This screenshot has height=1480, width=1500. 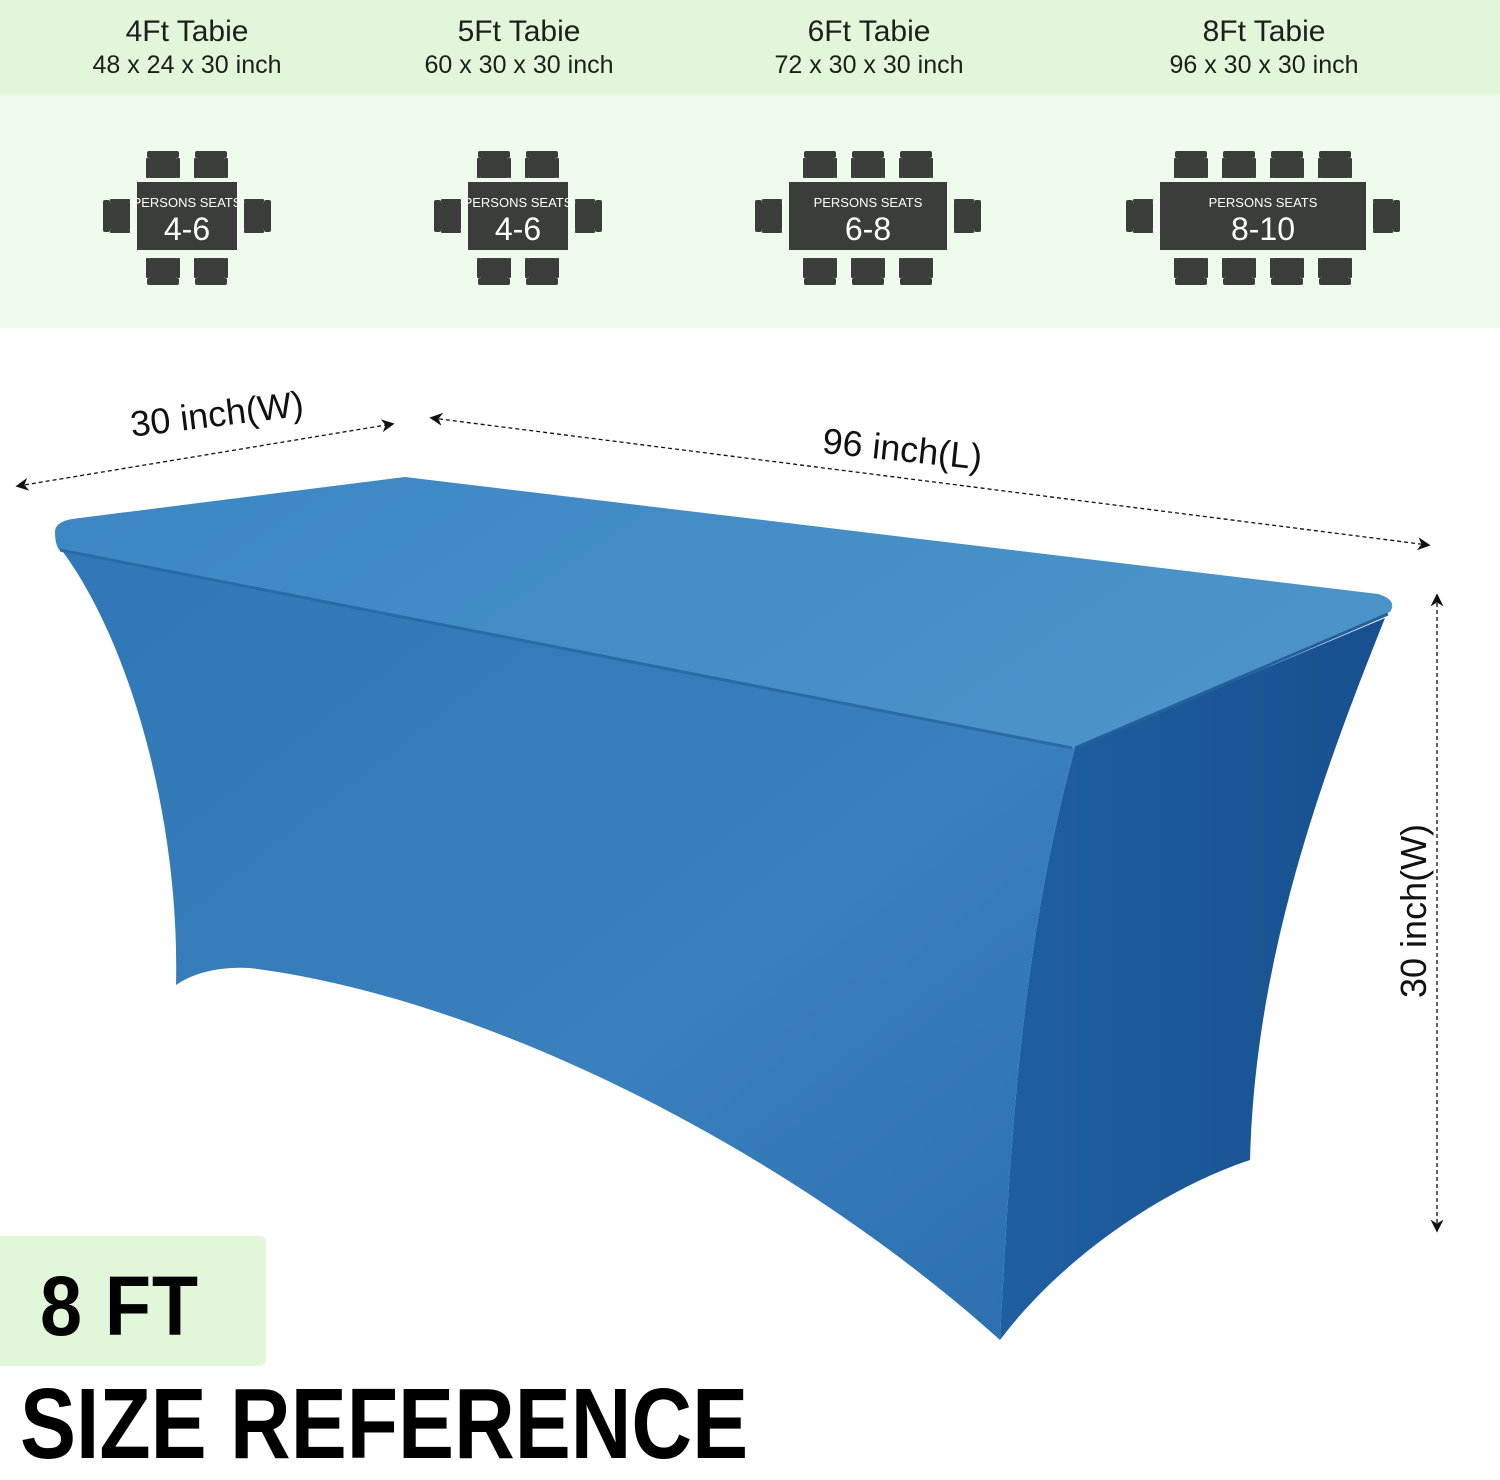 I want to click on table-title: 4Ft Tabie, so click(x=187, y=31).